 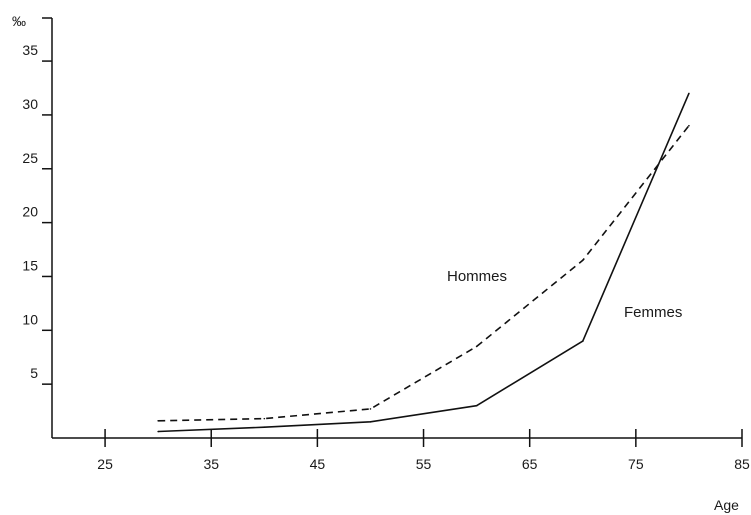 What do you see at coordinates (19, 21) in the screenshot?
I see `y-axis-unit: ‰` at bounding box center [19, 21].